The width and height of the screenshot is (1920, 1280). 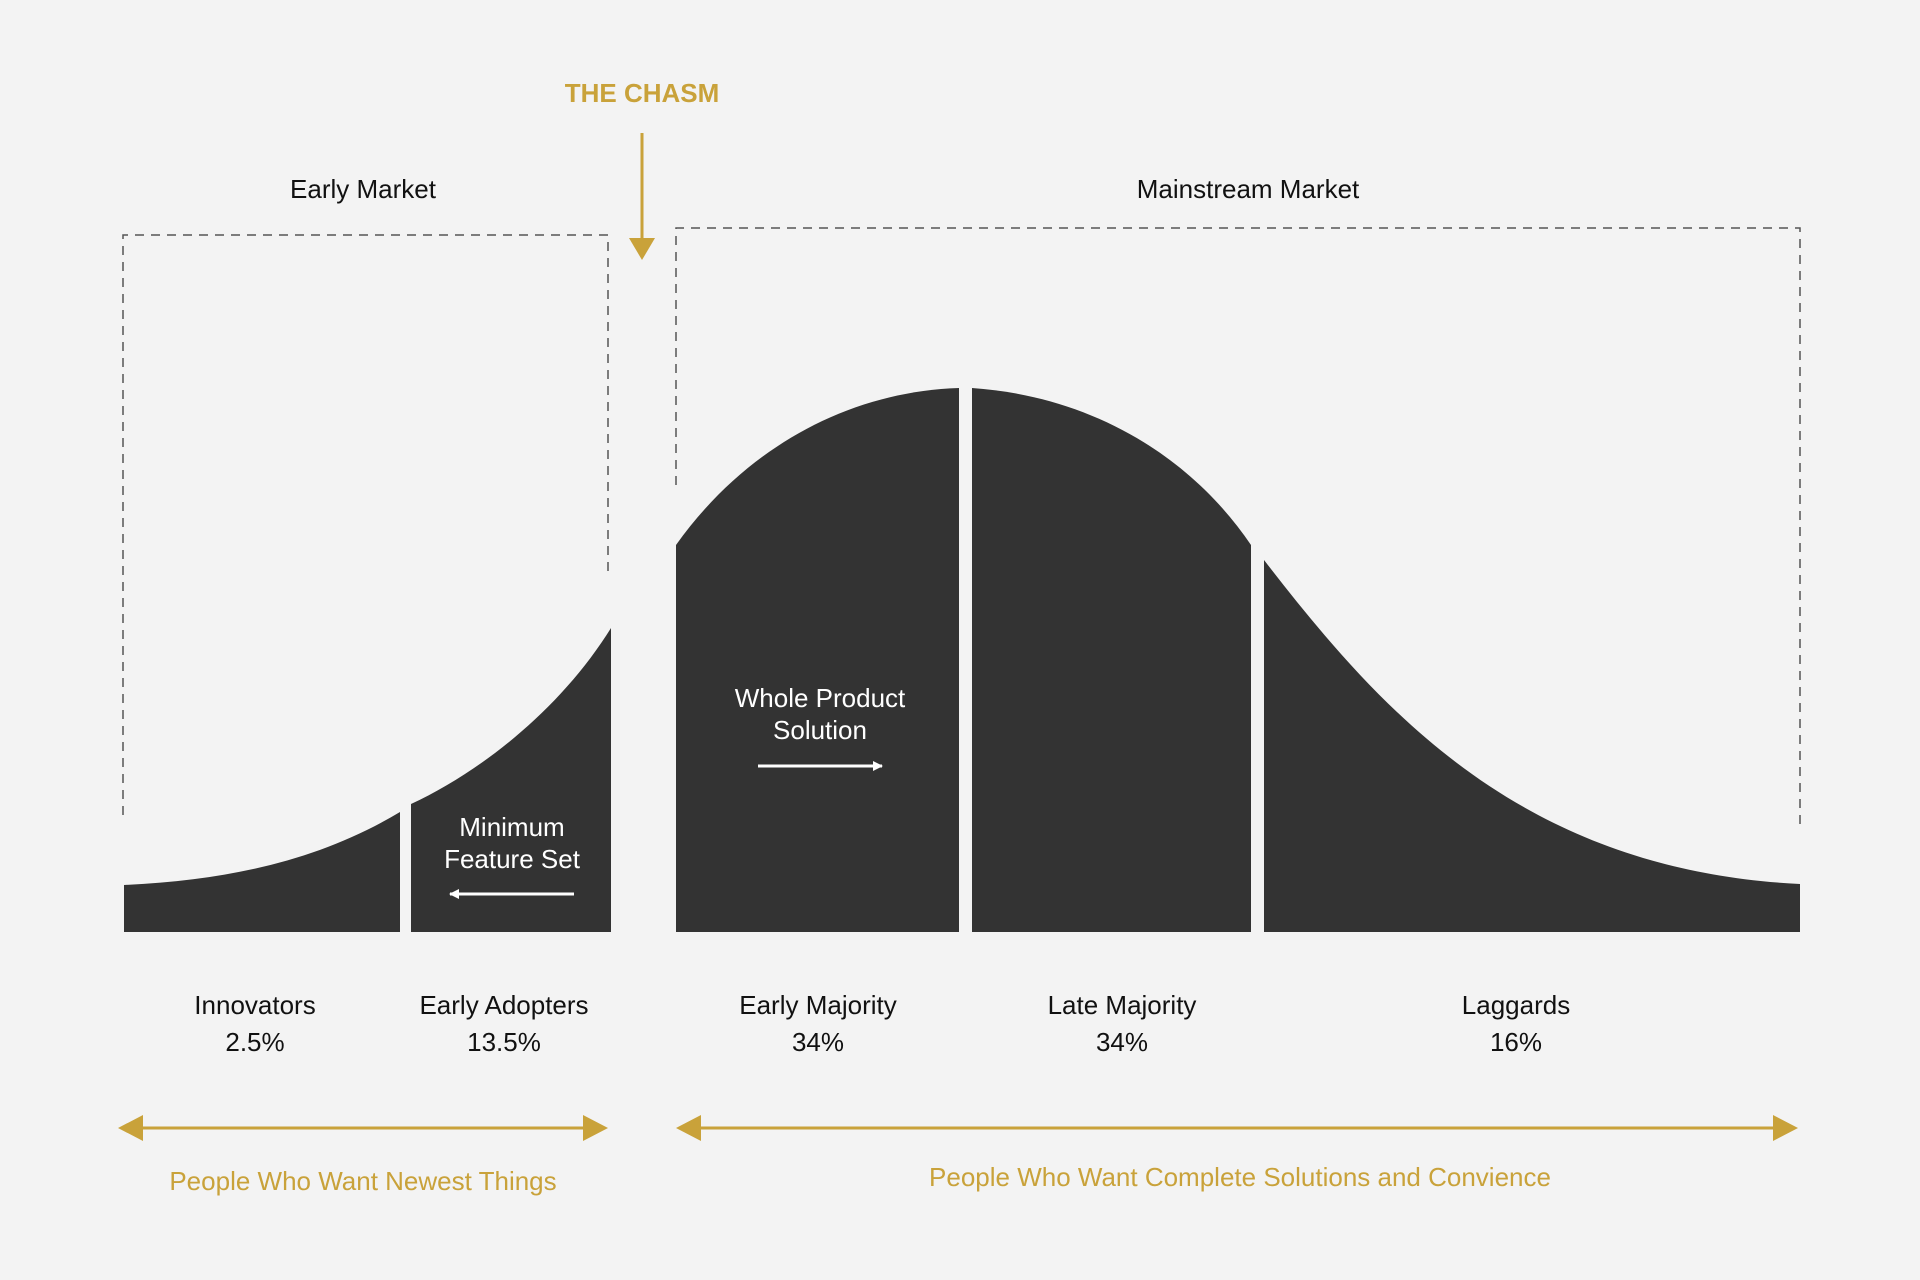 What do you see at coordinates (820, 698) in the screenshot?
I see `svg-text: Whole Product` at bounding box center [820, 698].